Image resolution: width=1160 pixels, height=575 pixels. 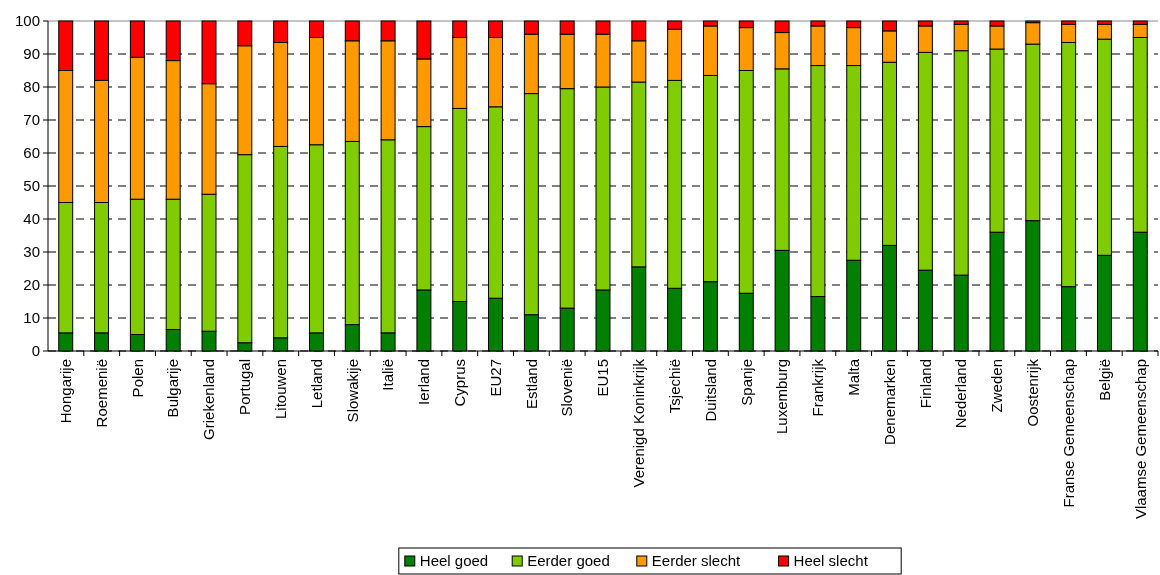 What do you see at coordinates (831, 561) in the screenshot?
I see `legend-label: Heel slecht` at bounding box center [831, 561].